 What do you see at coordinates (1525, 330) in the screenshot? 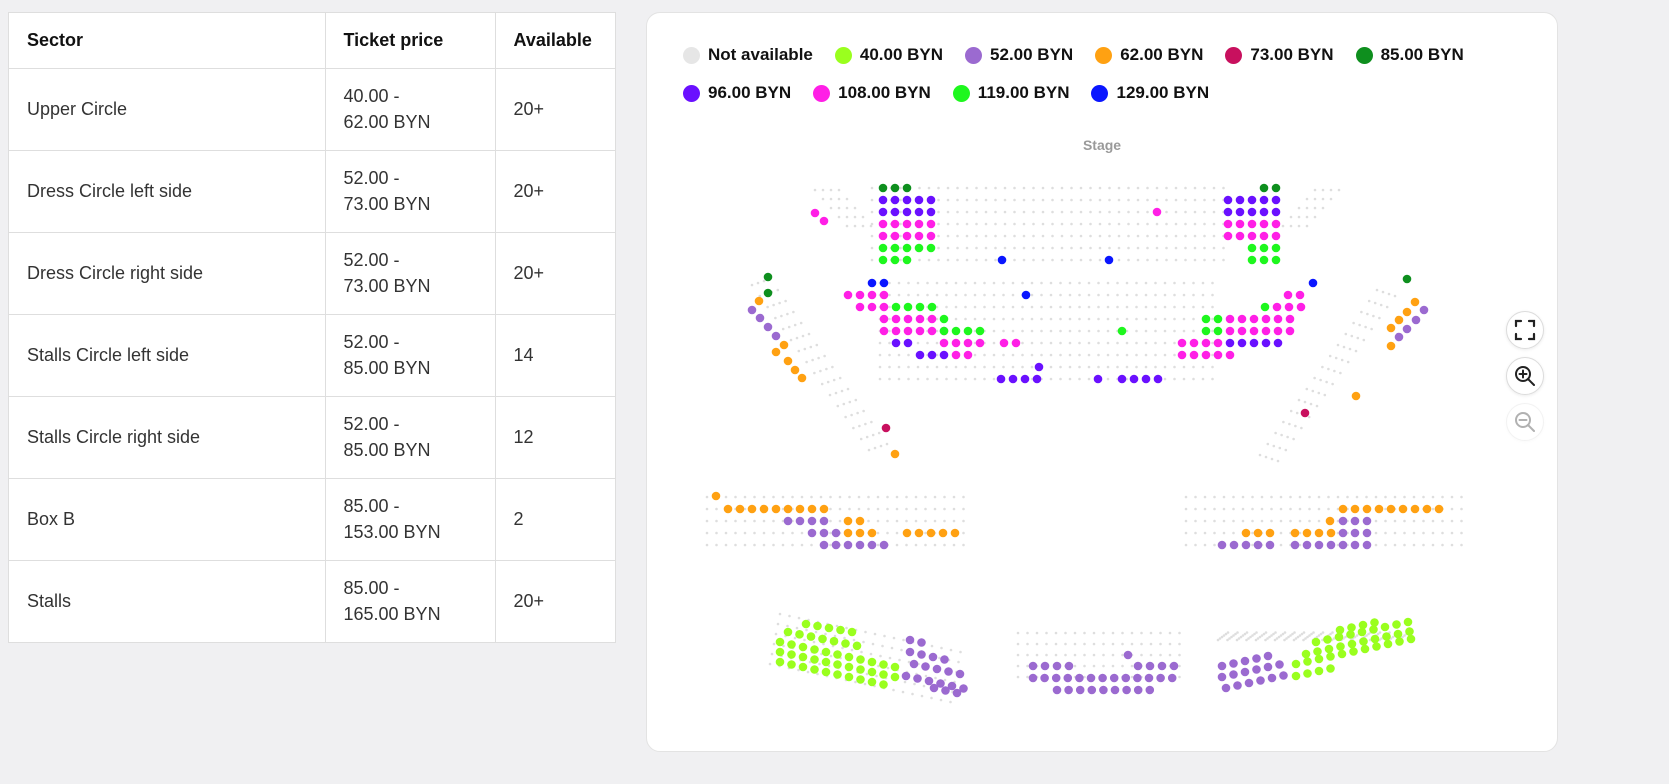
I see `fullscreen-button` at bounding box center [1525, 330].